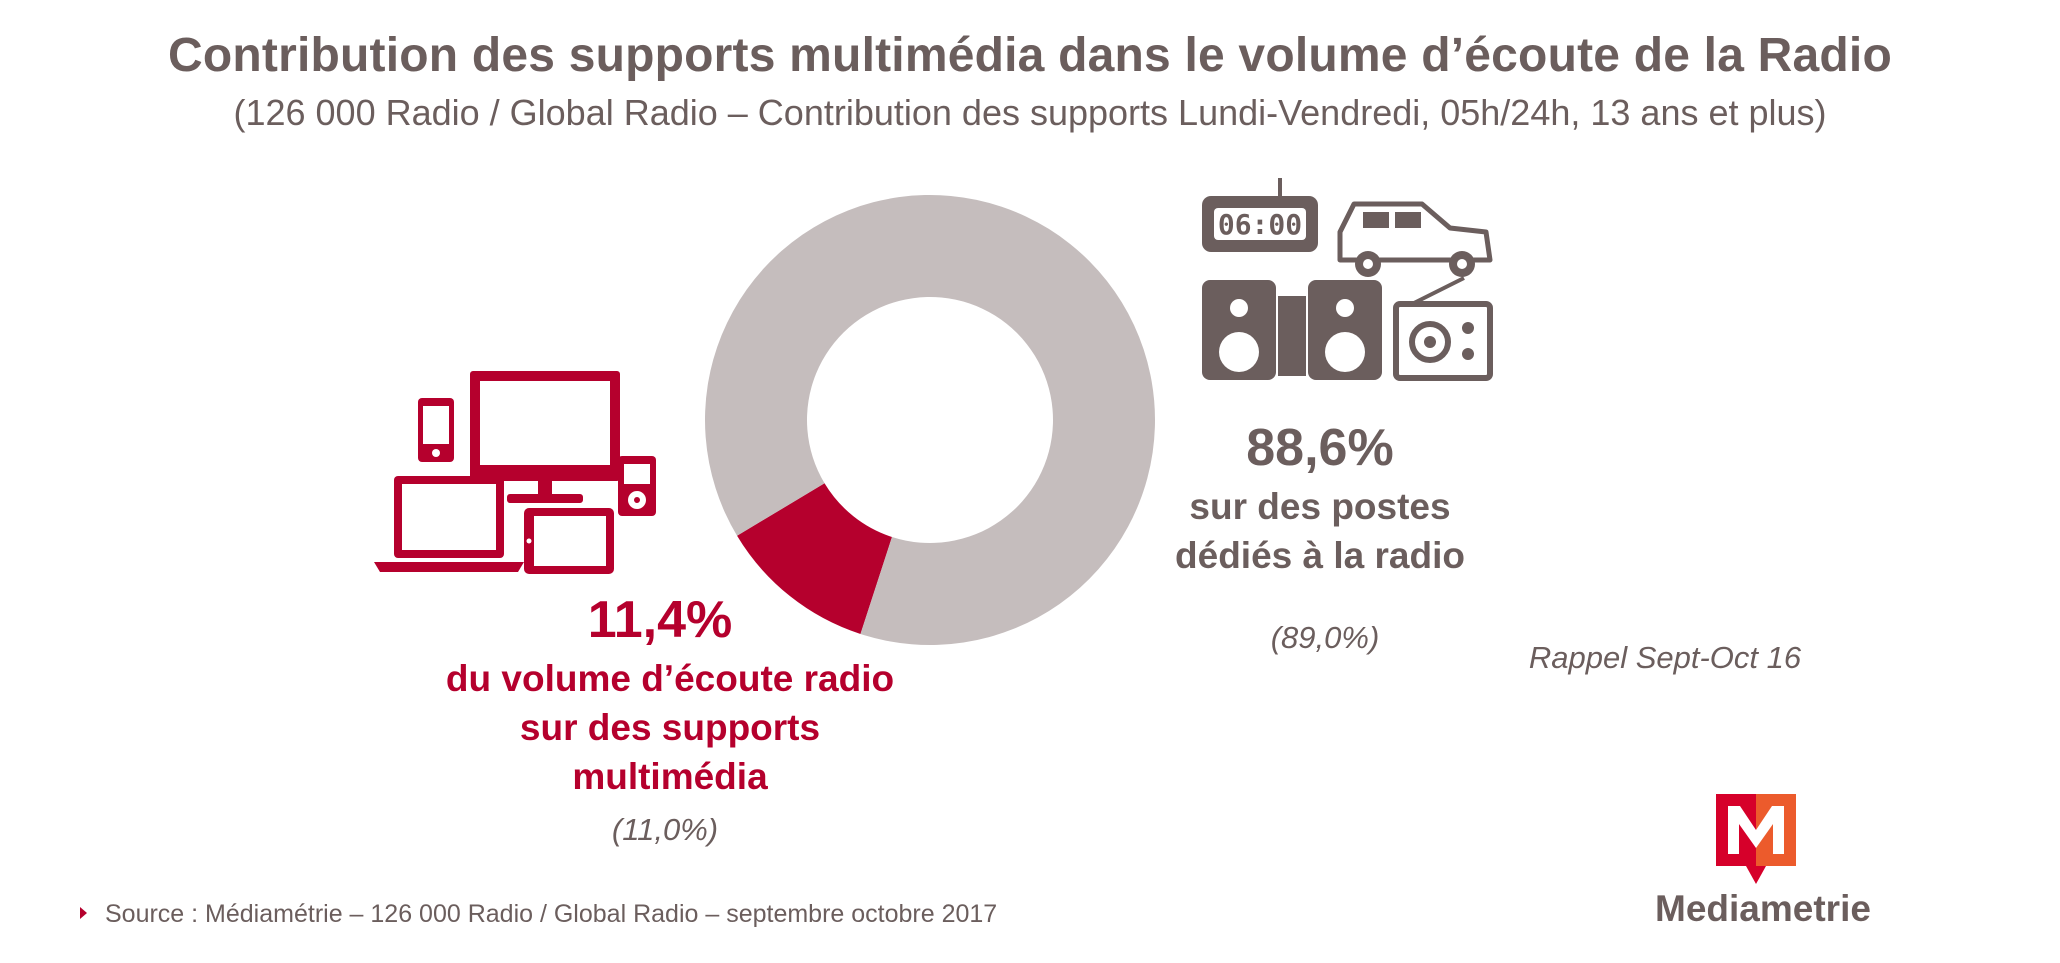  What do you see at coordinates (449, 524) in the screenshot?
I see `laptop-icon` at bounding box center [449, 524].